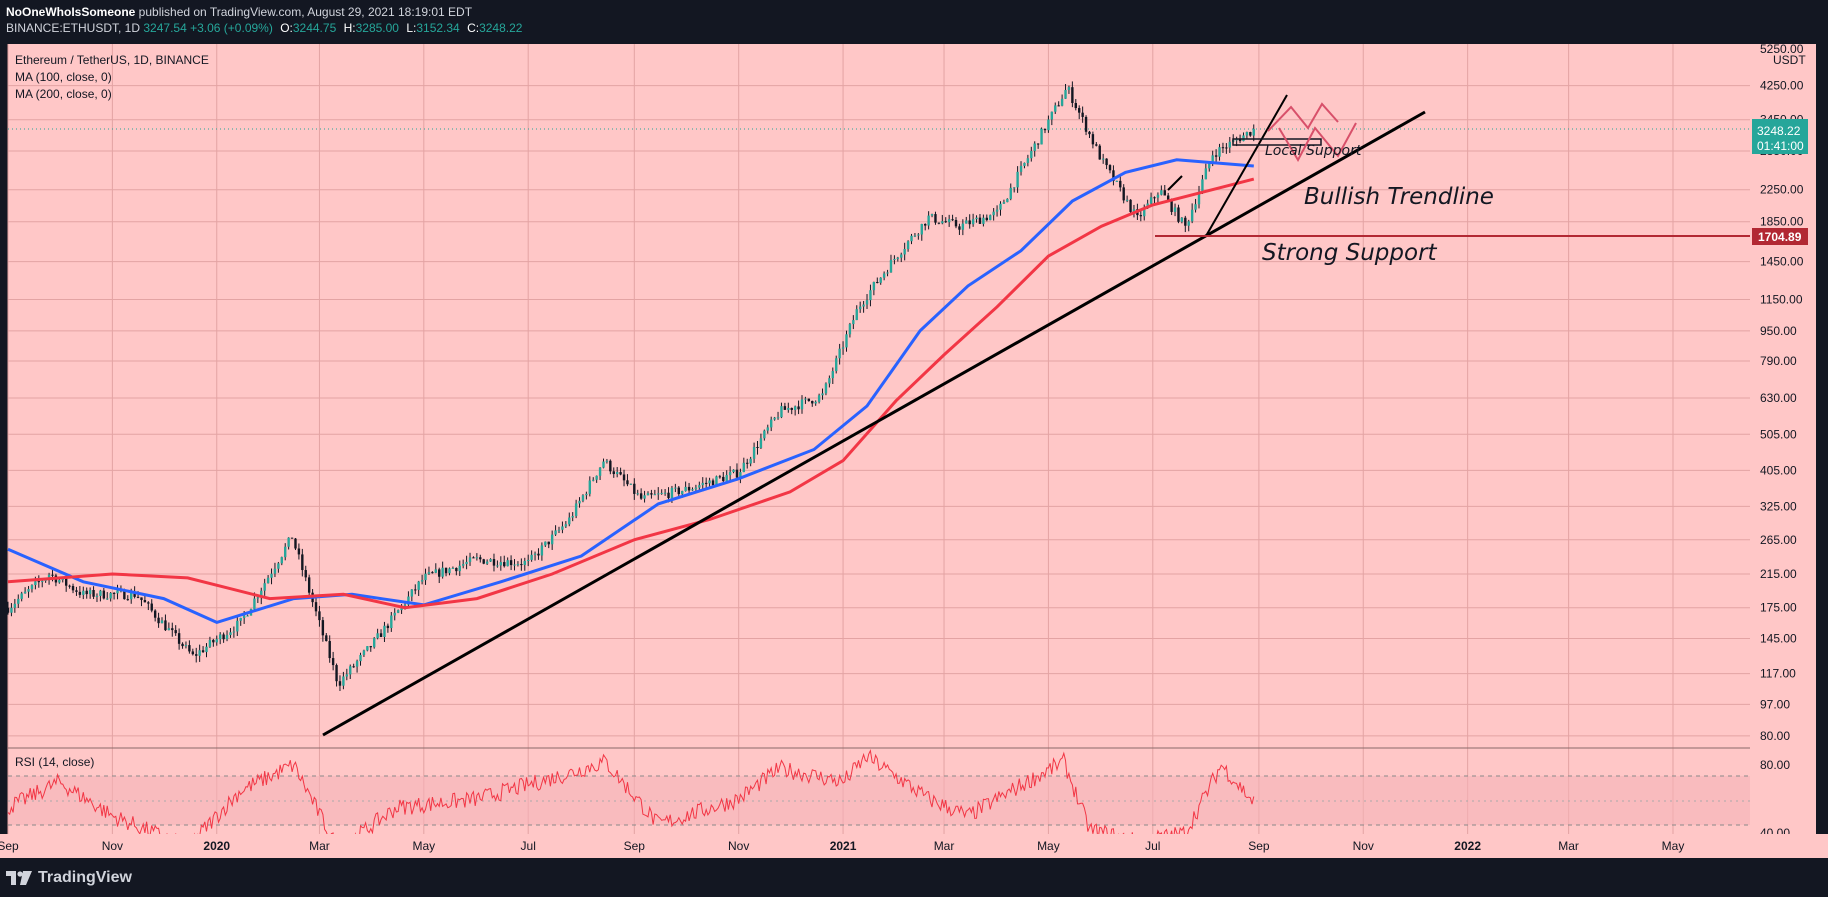  Describe the element at coordinates (63, 94) in the screenshot. I see `ma200-legend: MA (200, close, 0)` at that location.